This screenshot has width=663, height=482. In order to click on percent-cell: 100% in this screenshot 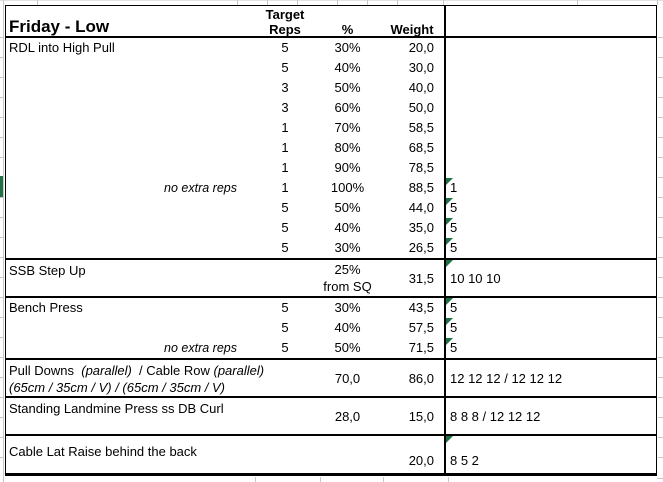, I will do `click(347, 187)`.